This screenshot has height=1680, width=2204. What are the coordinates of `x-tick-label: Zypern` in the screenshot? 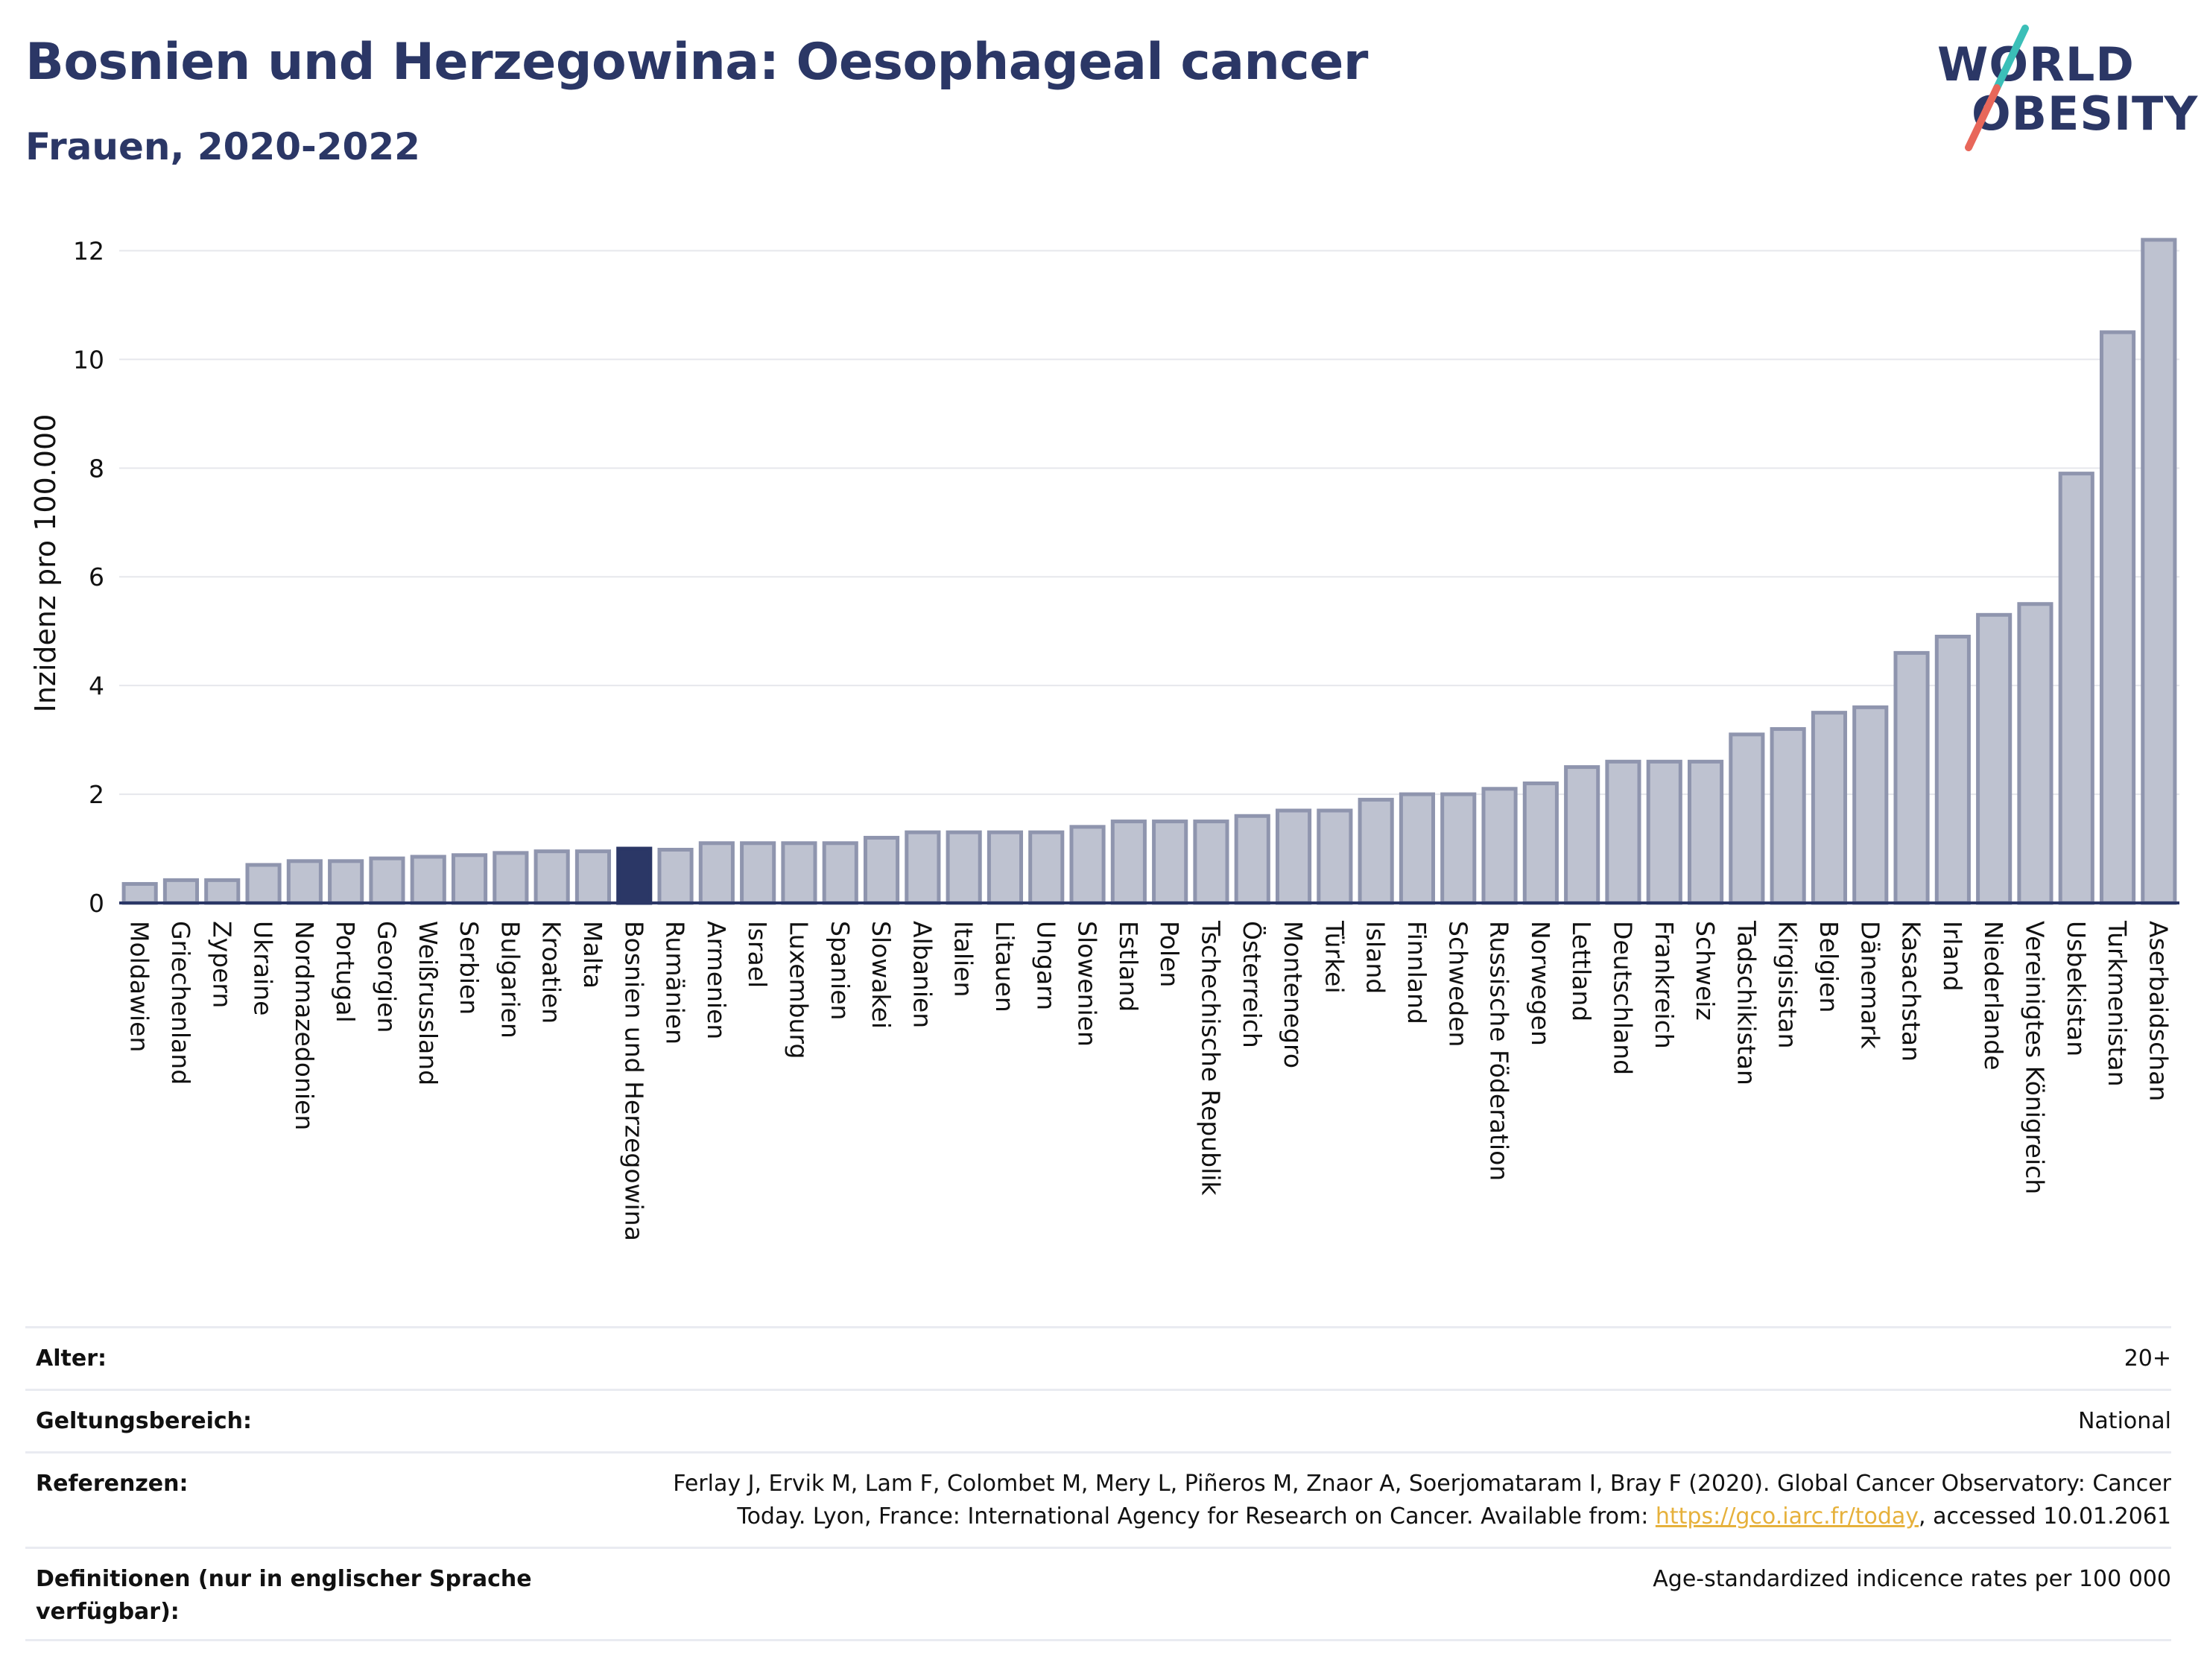 It's located at (222, 964).